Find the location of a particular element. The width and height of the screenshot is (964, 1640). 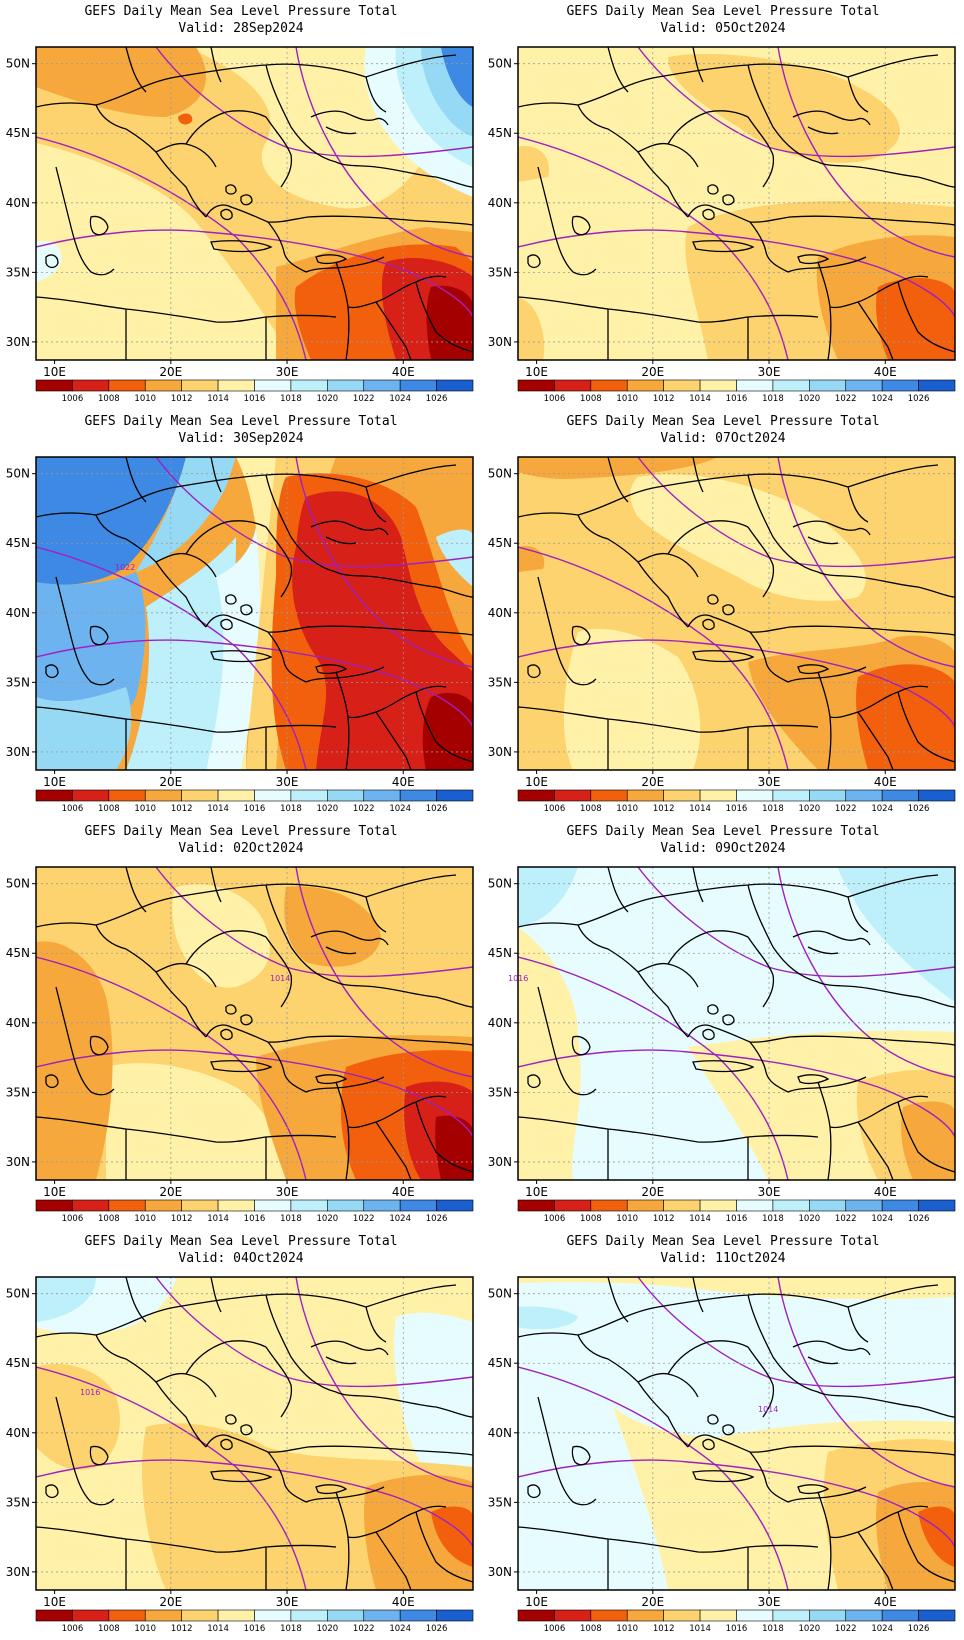

map-frame is located at coordinates (254, 1023).